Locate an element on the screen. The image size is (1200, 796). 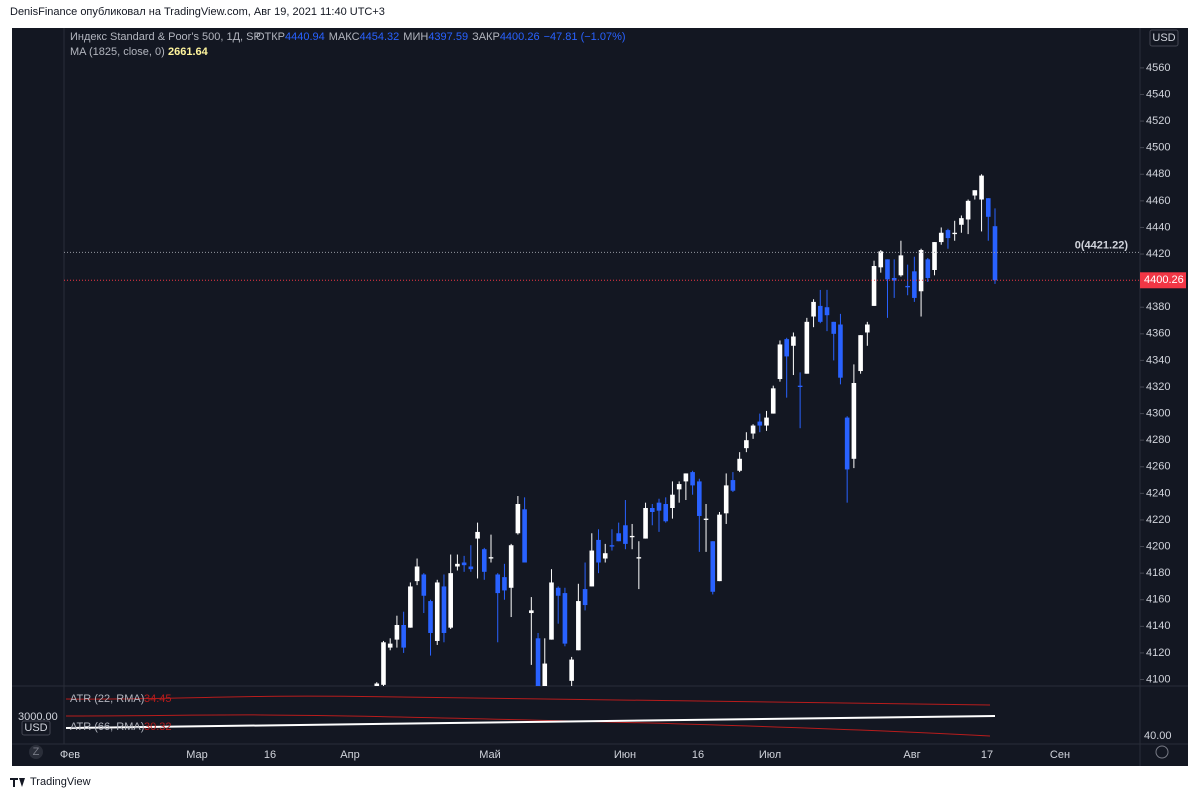
z-label: Z is located at coordinates (36, 752).